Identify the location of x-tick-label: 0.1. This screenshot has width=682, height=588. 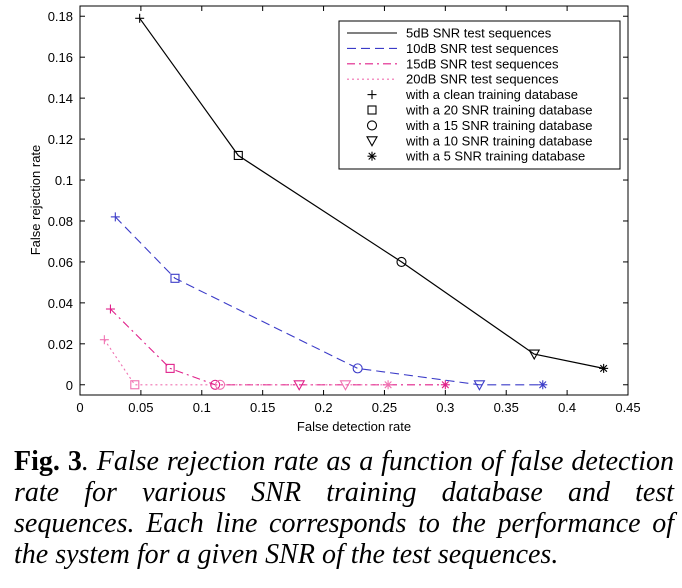
(202, 407).